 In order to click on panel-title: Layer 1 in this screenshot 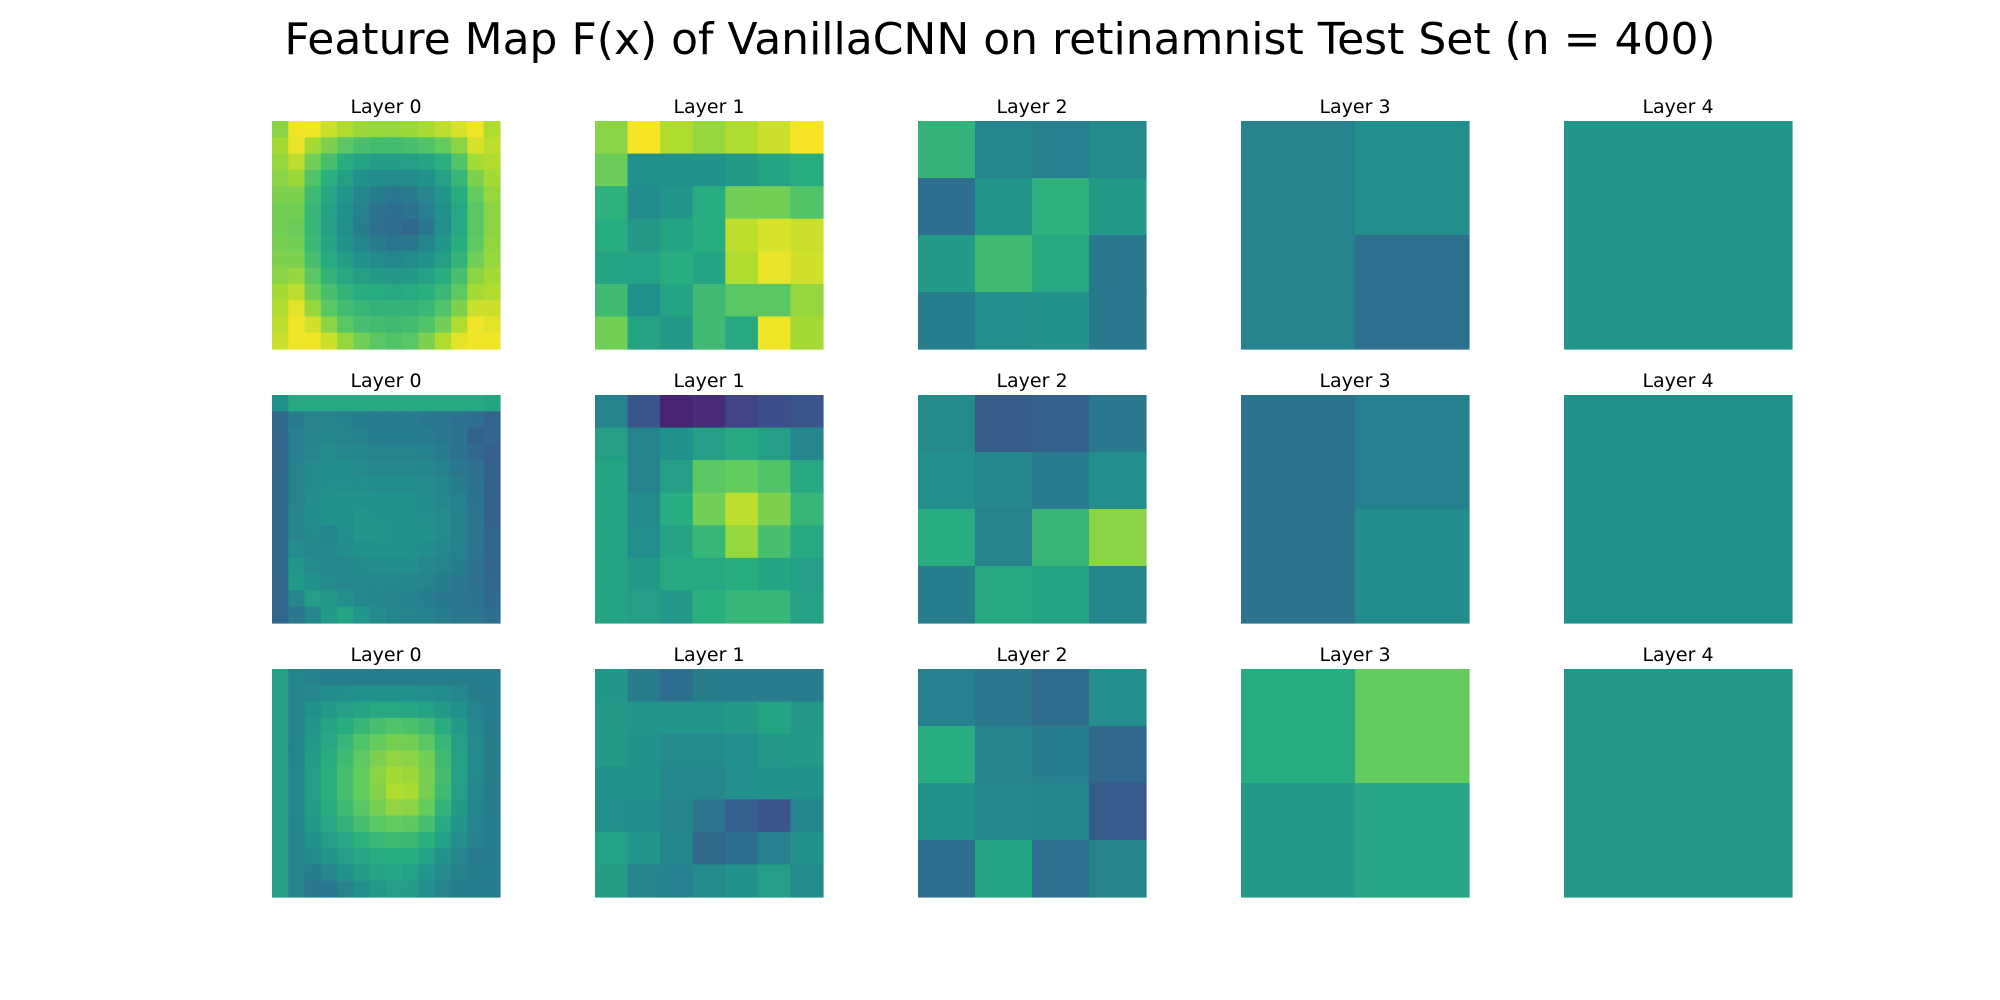, I will do `click(708, 107)`.